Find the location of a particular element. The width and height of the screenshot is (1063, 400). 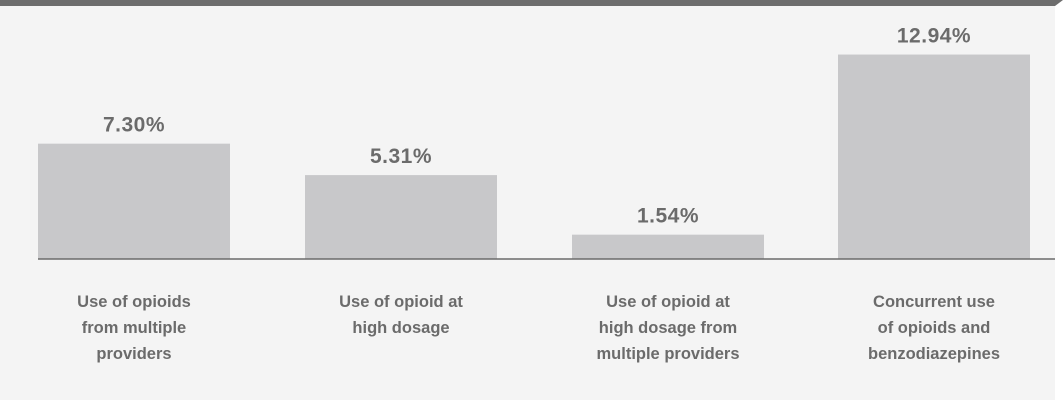

category-label-line: of opioids and is located at coordinates (934, 328).